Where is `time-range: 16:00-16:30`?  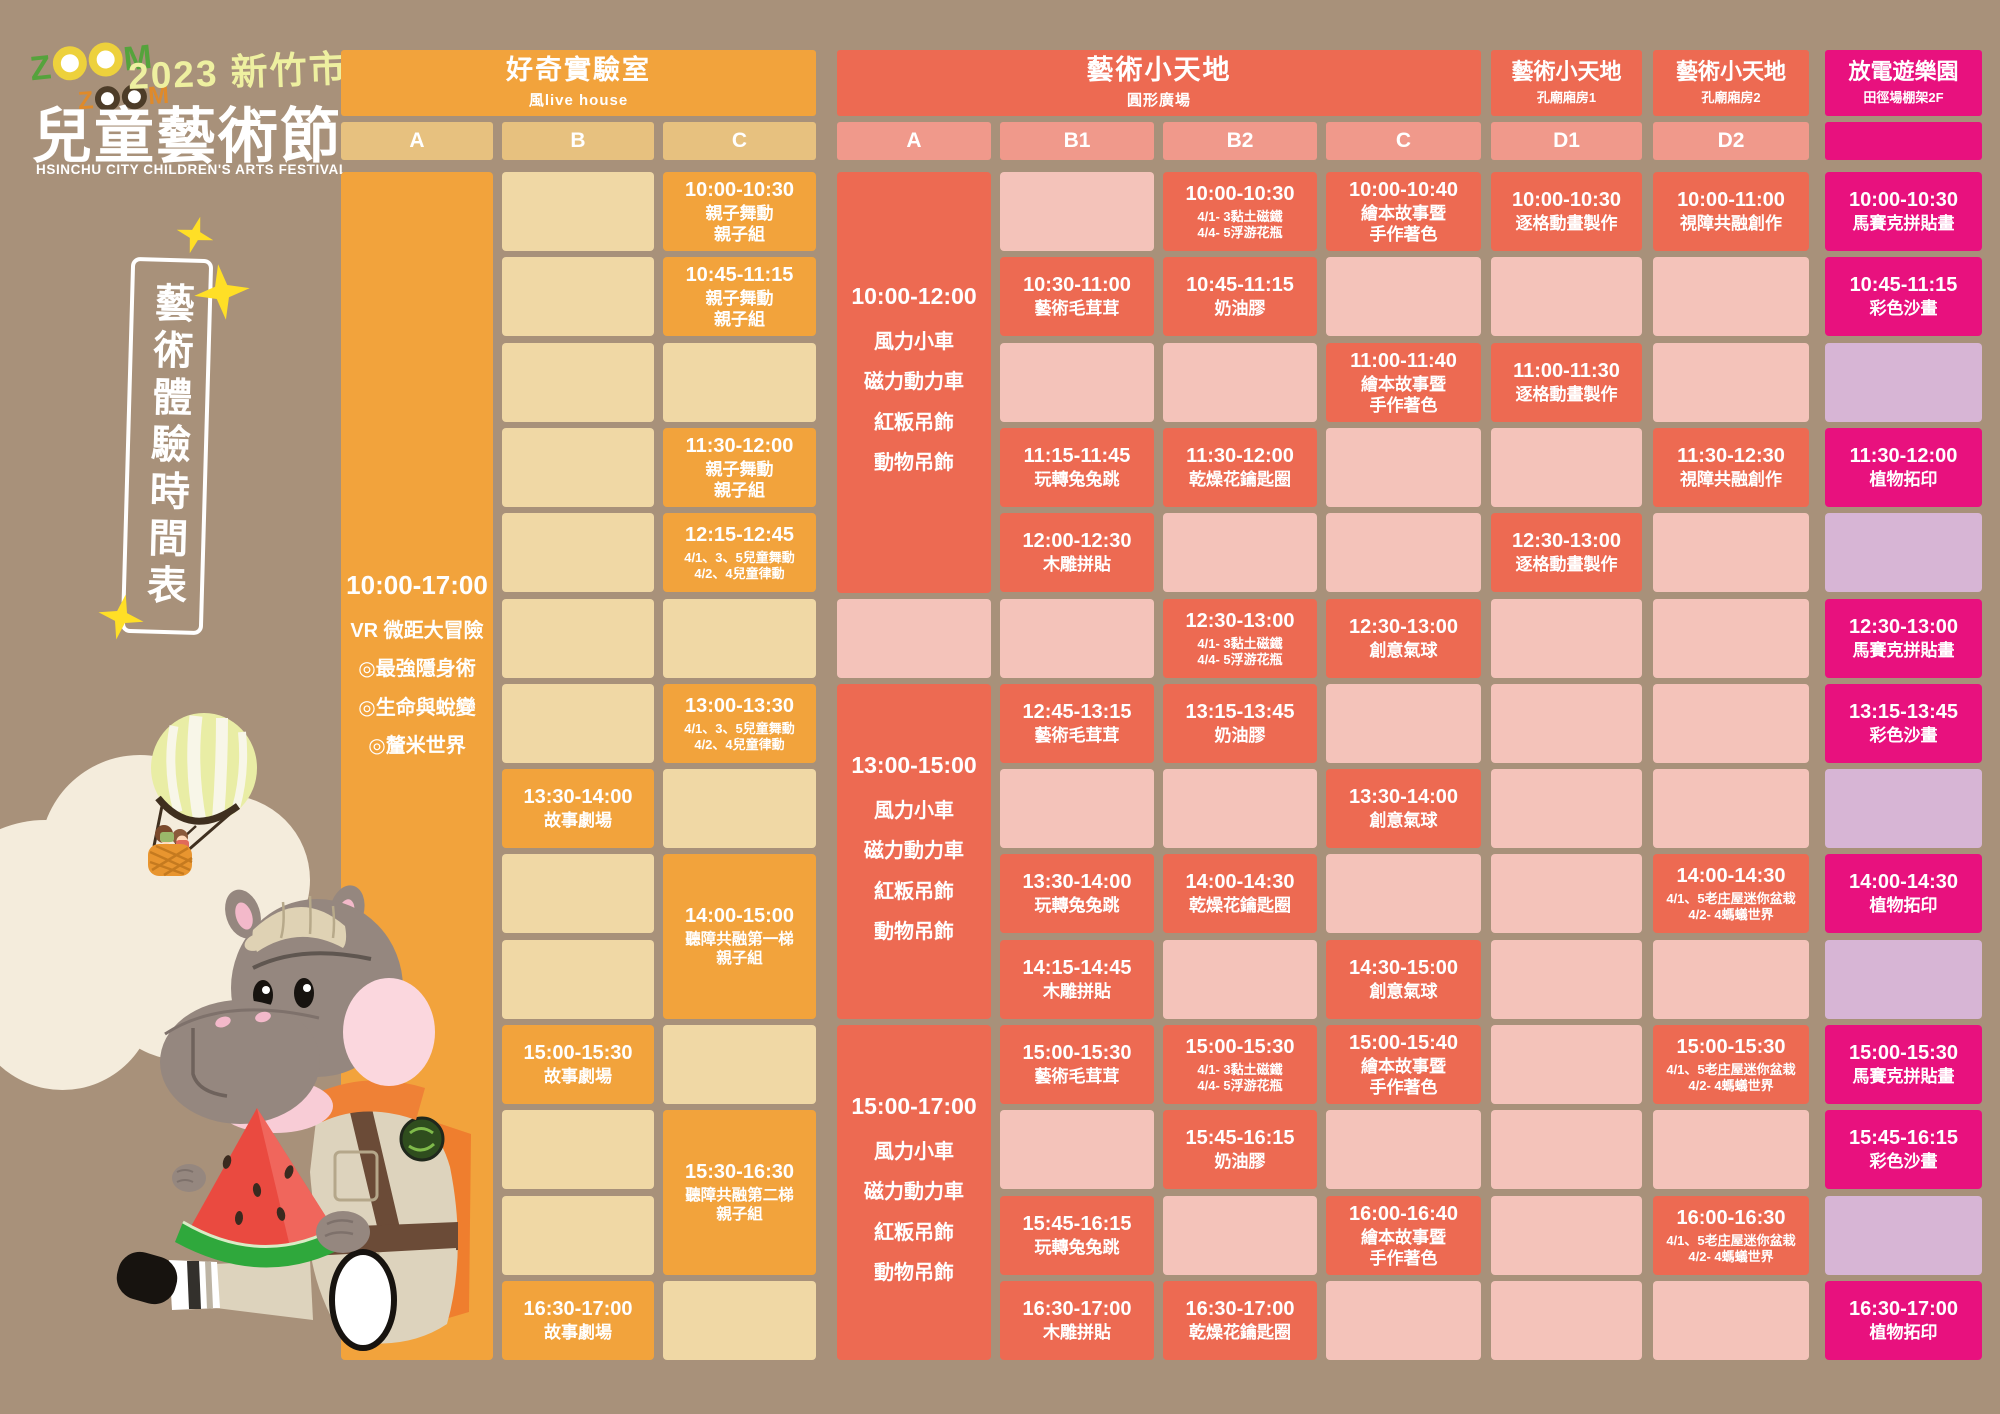
time-range: 16:00-16:30 is located at coordinates (1731, 1218).